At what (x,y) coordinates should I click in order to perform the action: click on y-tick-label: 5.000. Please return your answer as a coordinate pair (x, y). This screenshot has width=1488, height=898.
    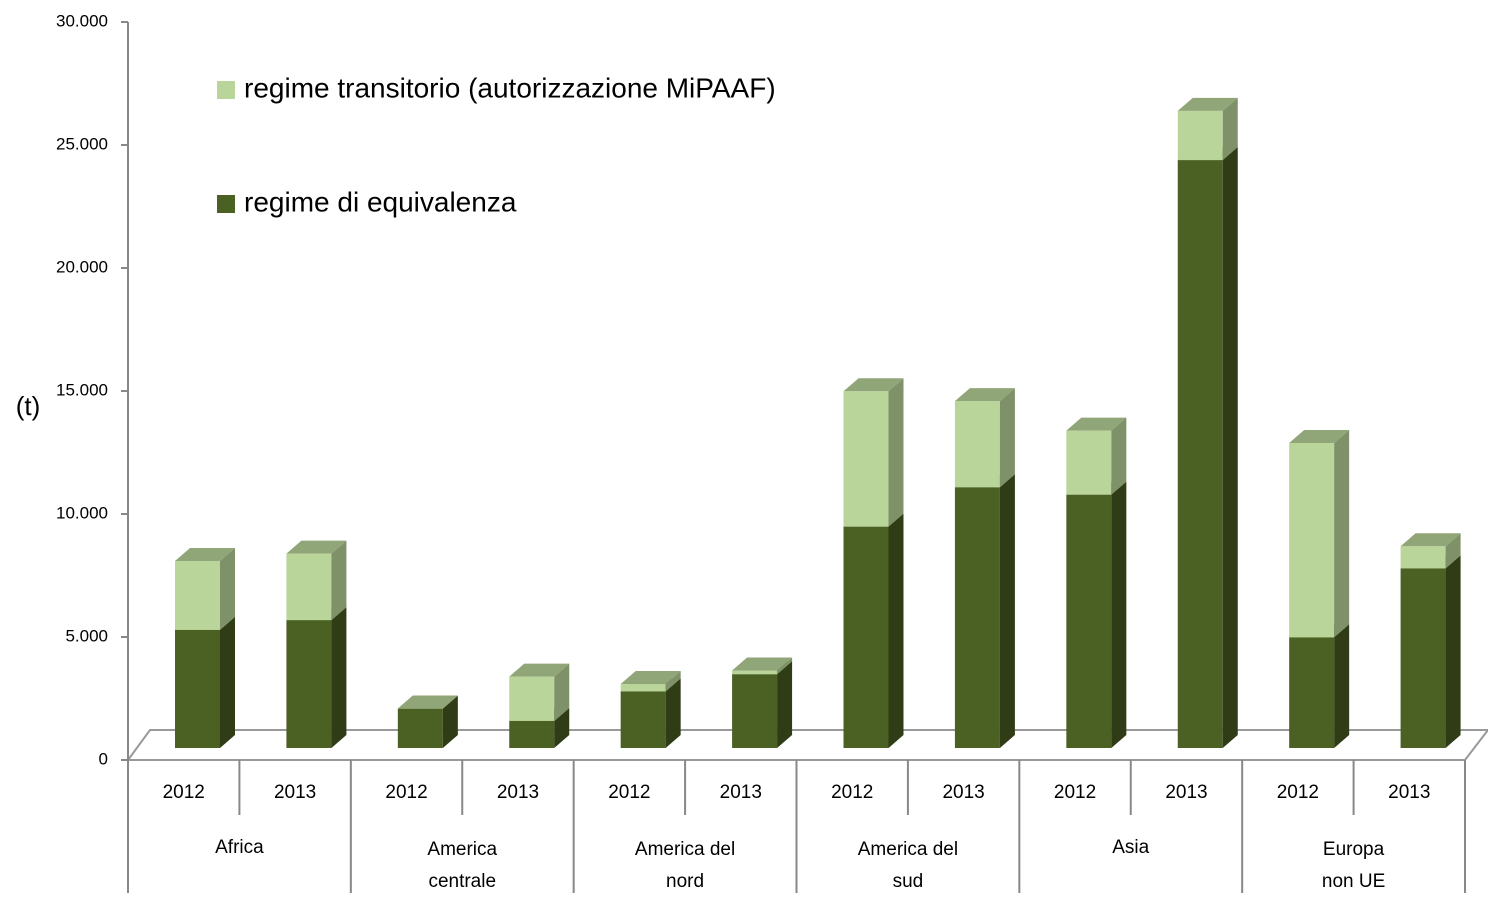
    Looking at the image, I should click on (86, 635).